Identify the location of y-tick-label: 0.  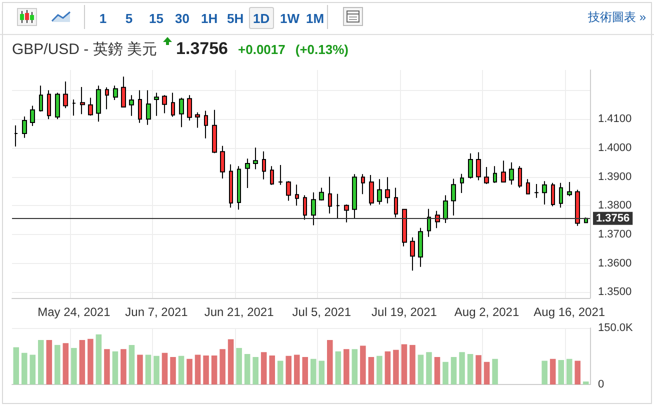
(601, 384).